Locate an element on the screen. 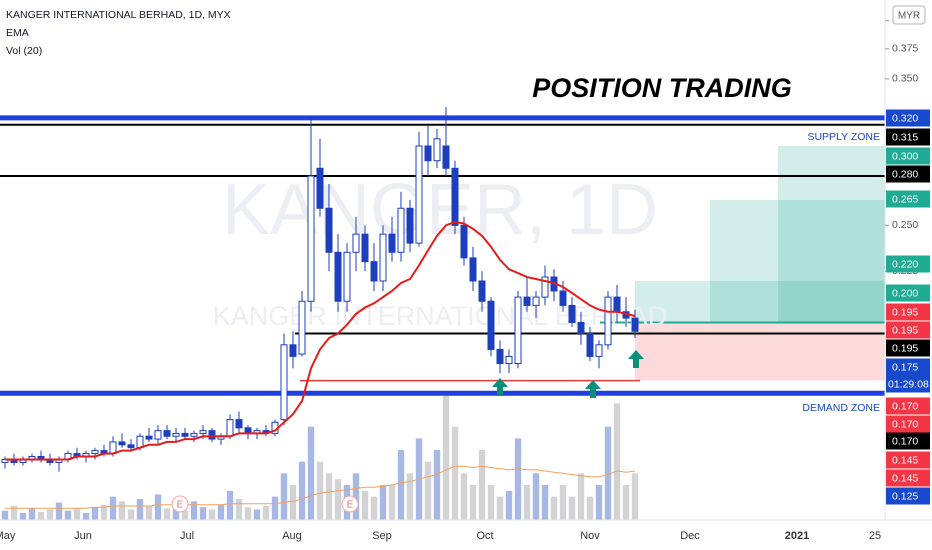 Image resolution: width=932 pixels, height=550 pixels. x-tick-label: Jun is located at coordinates (83, 536).